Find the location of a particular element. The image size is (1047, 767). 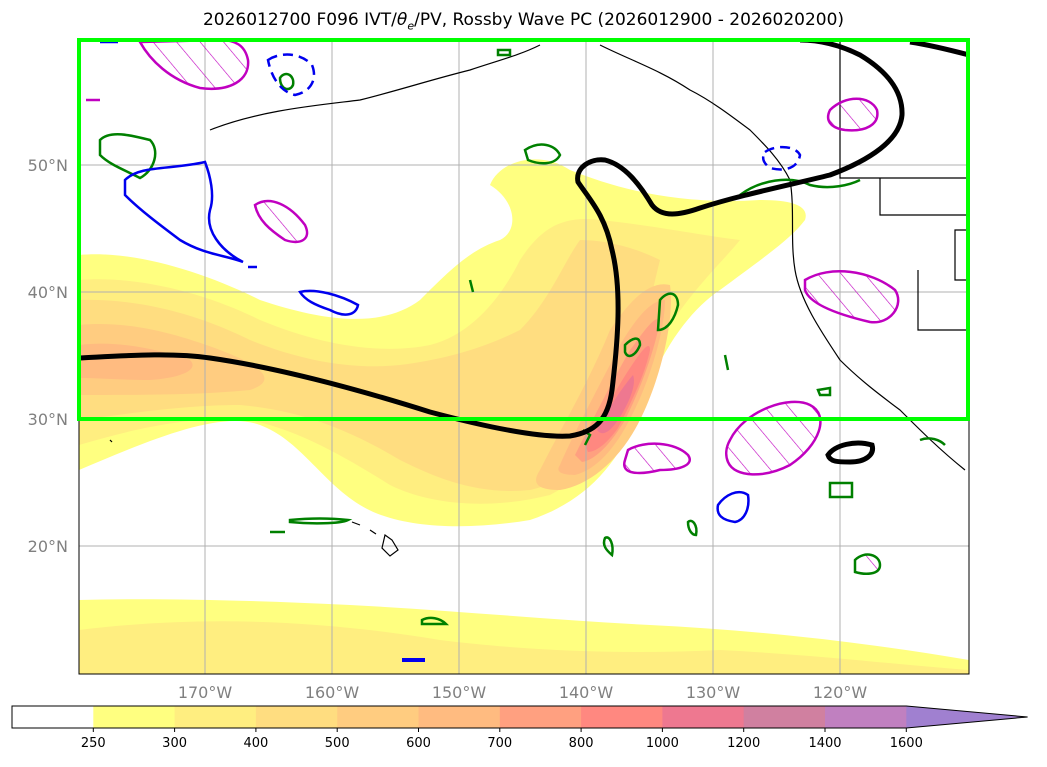

colorbar-tick-label: 400 is located at coordinates (255, 743).